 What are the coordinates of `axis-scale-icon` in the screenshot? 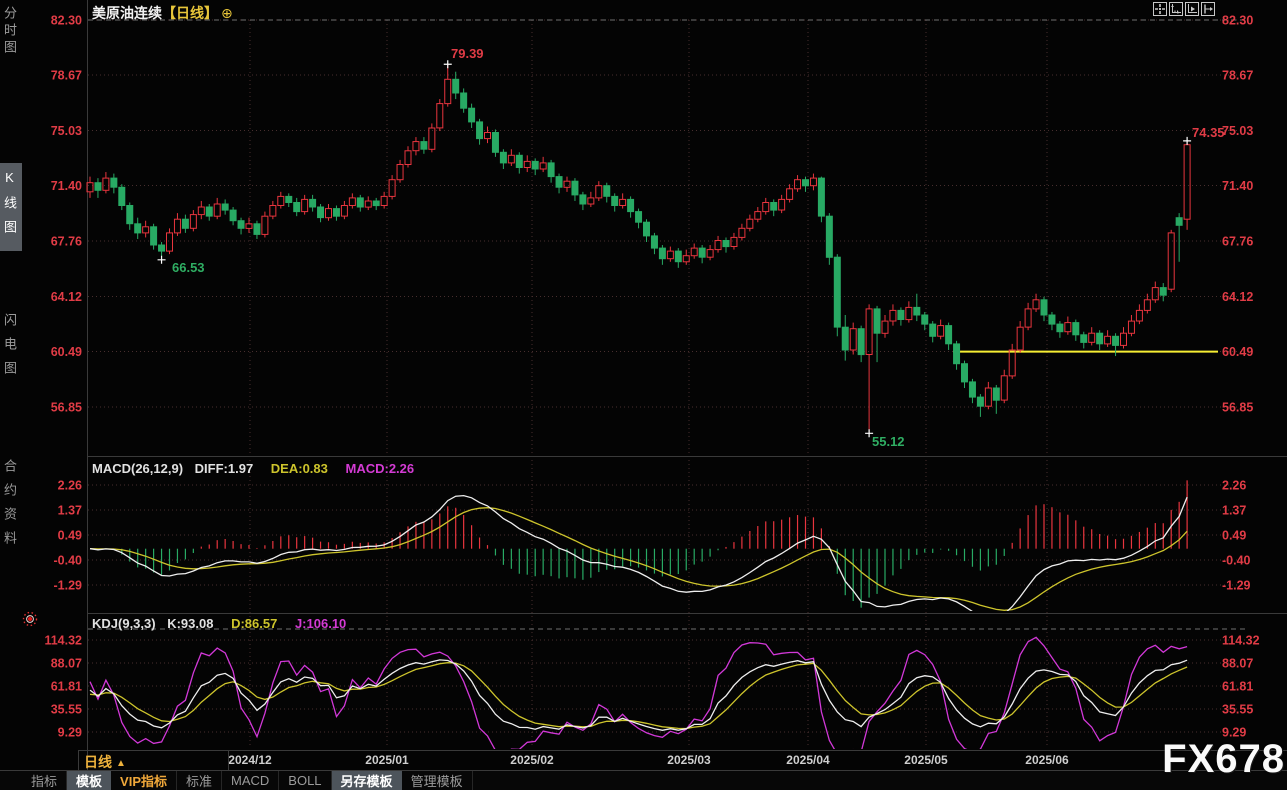 It's located at (1176, 9).